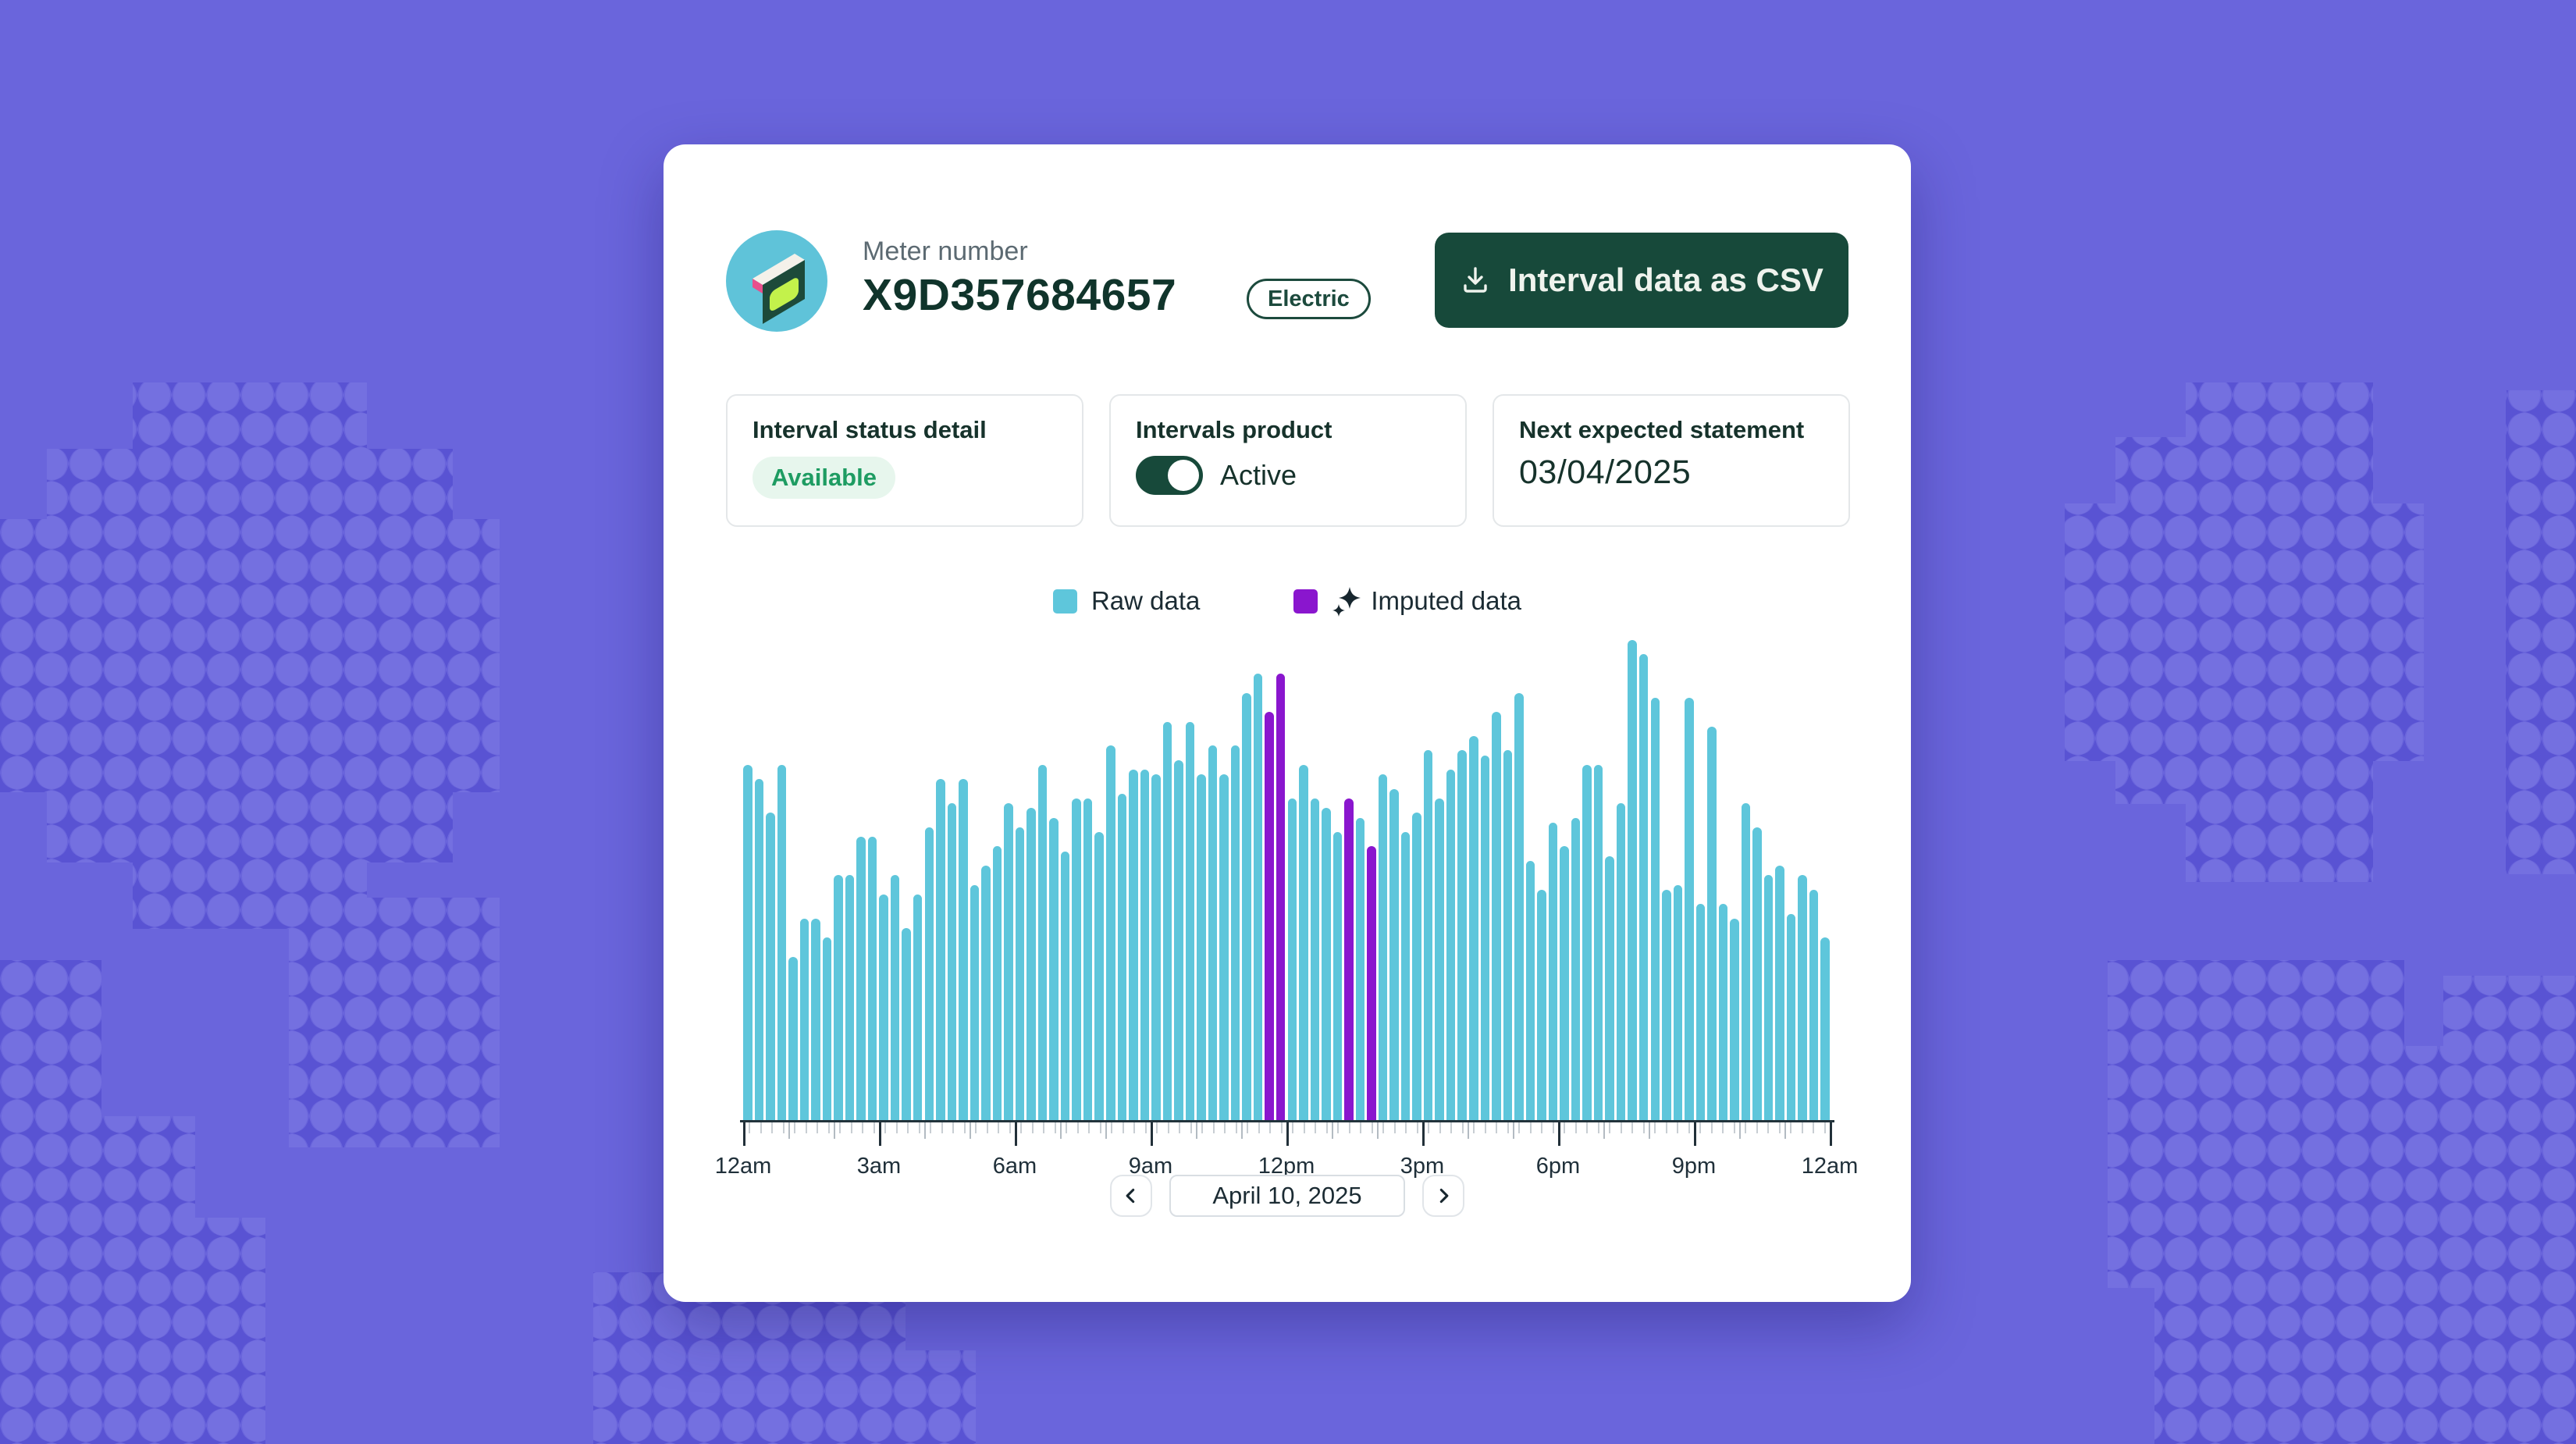 This screenshot has height=1444, width=2576. What do you see at coordinates (1126, 601) in the screenshot?
I see `legend-raw-data: Raw data` at bounding box center [1126, 601].